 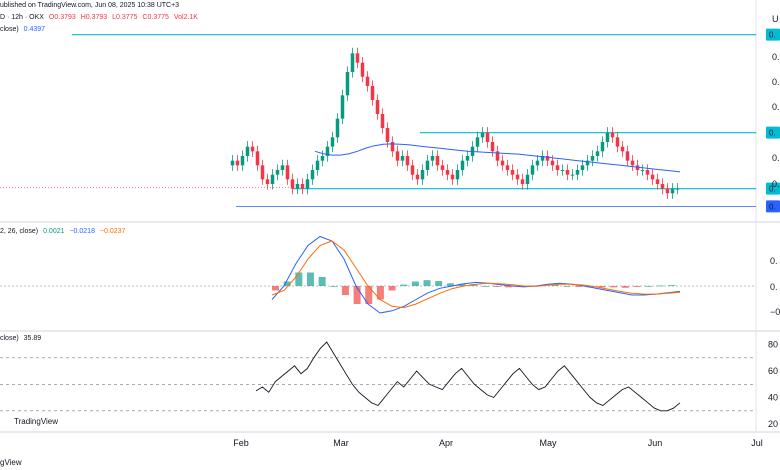 I want to click on symbol-text: D · 12h · OKX, so click(x=22, y=17).